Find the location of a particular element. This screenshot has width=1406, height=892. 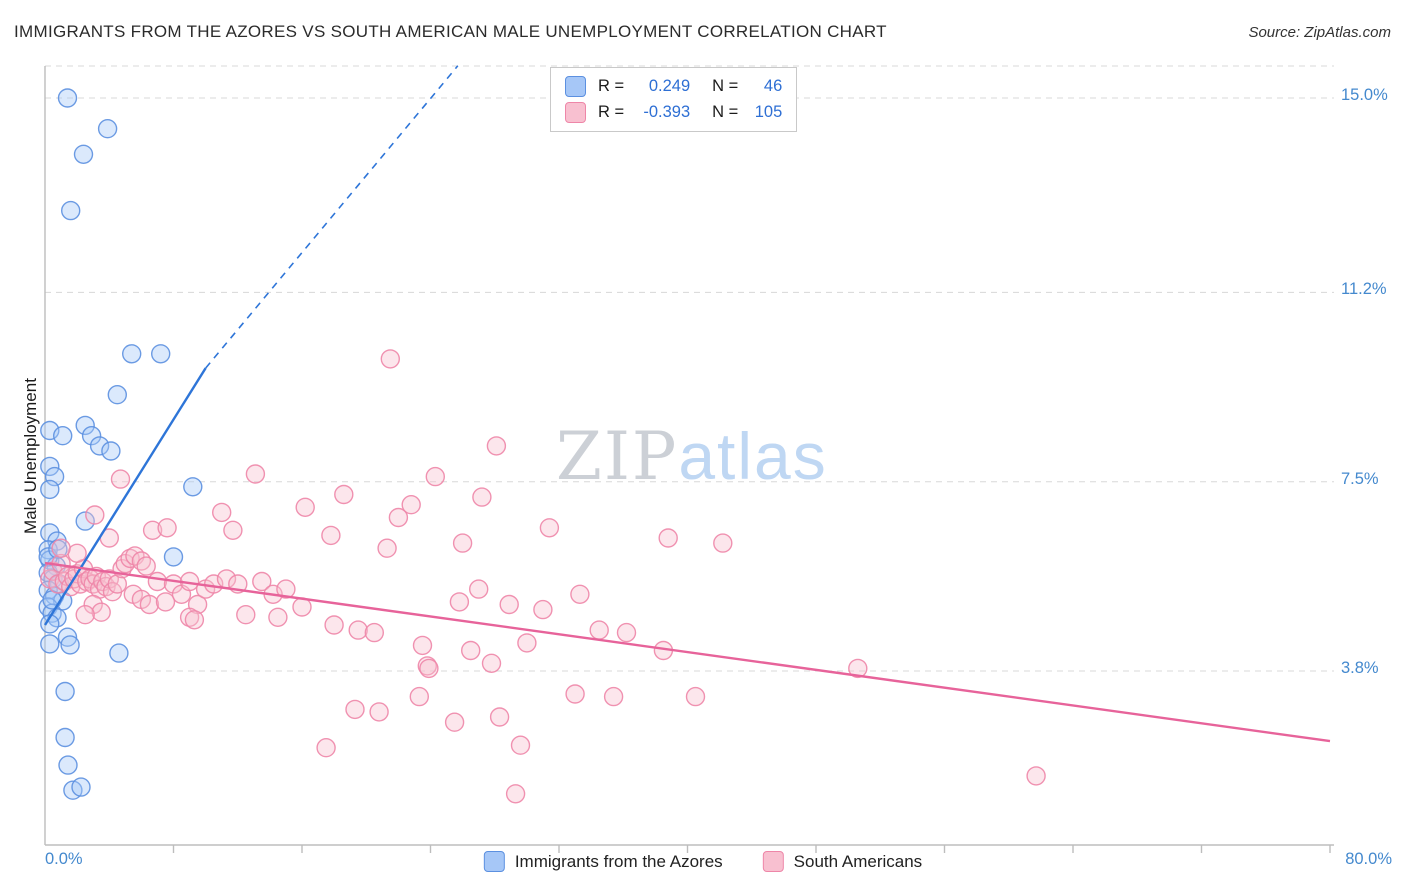

trend-line-azores is located at coordinates (125, 496).